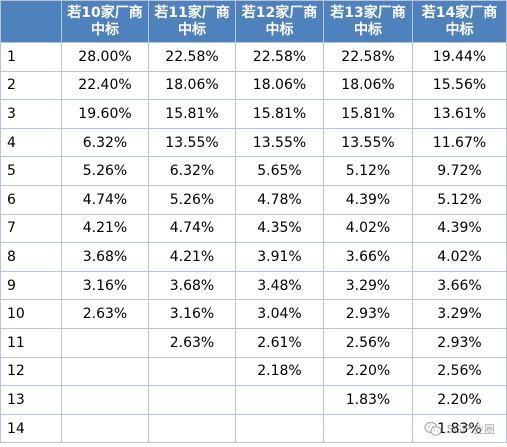 The height and width of the screenshot is (447, 507). I want to click on table-cell: 3.48%, so click(279, 285).